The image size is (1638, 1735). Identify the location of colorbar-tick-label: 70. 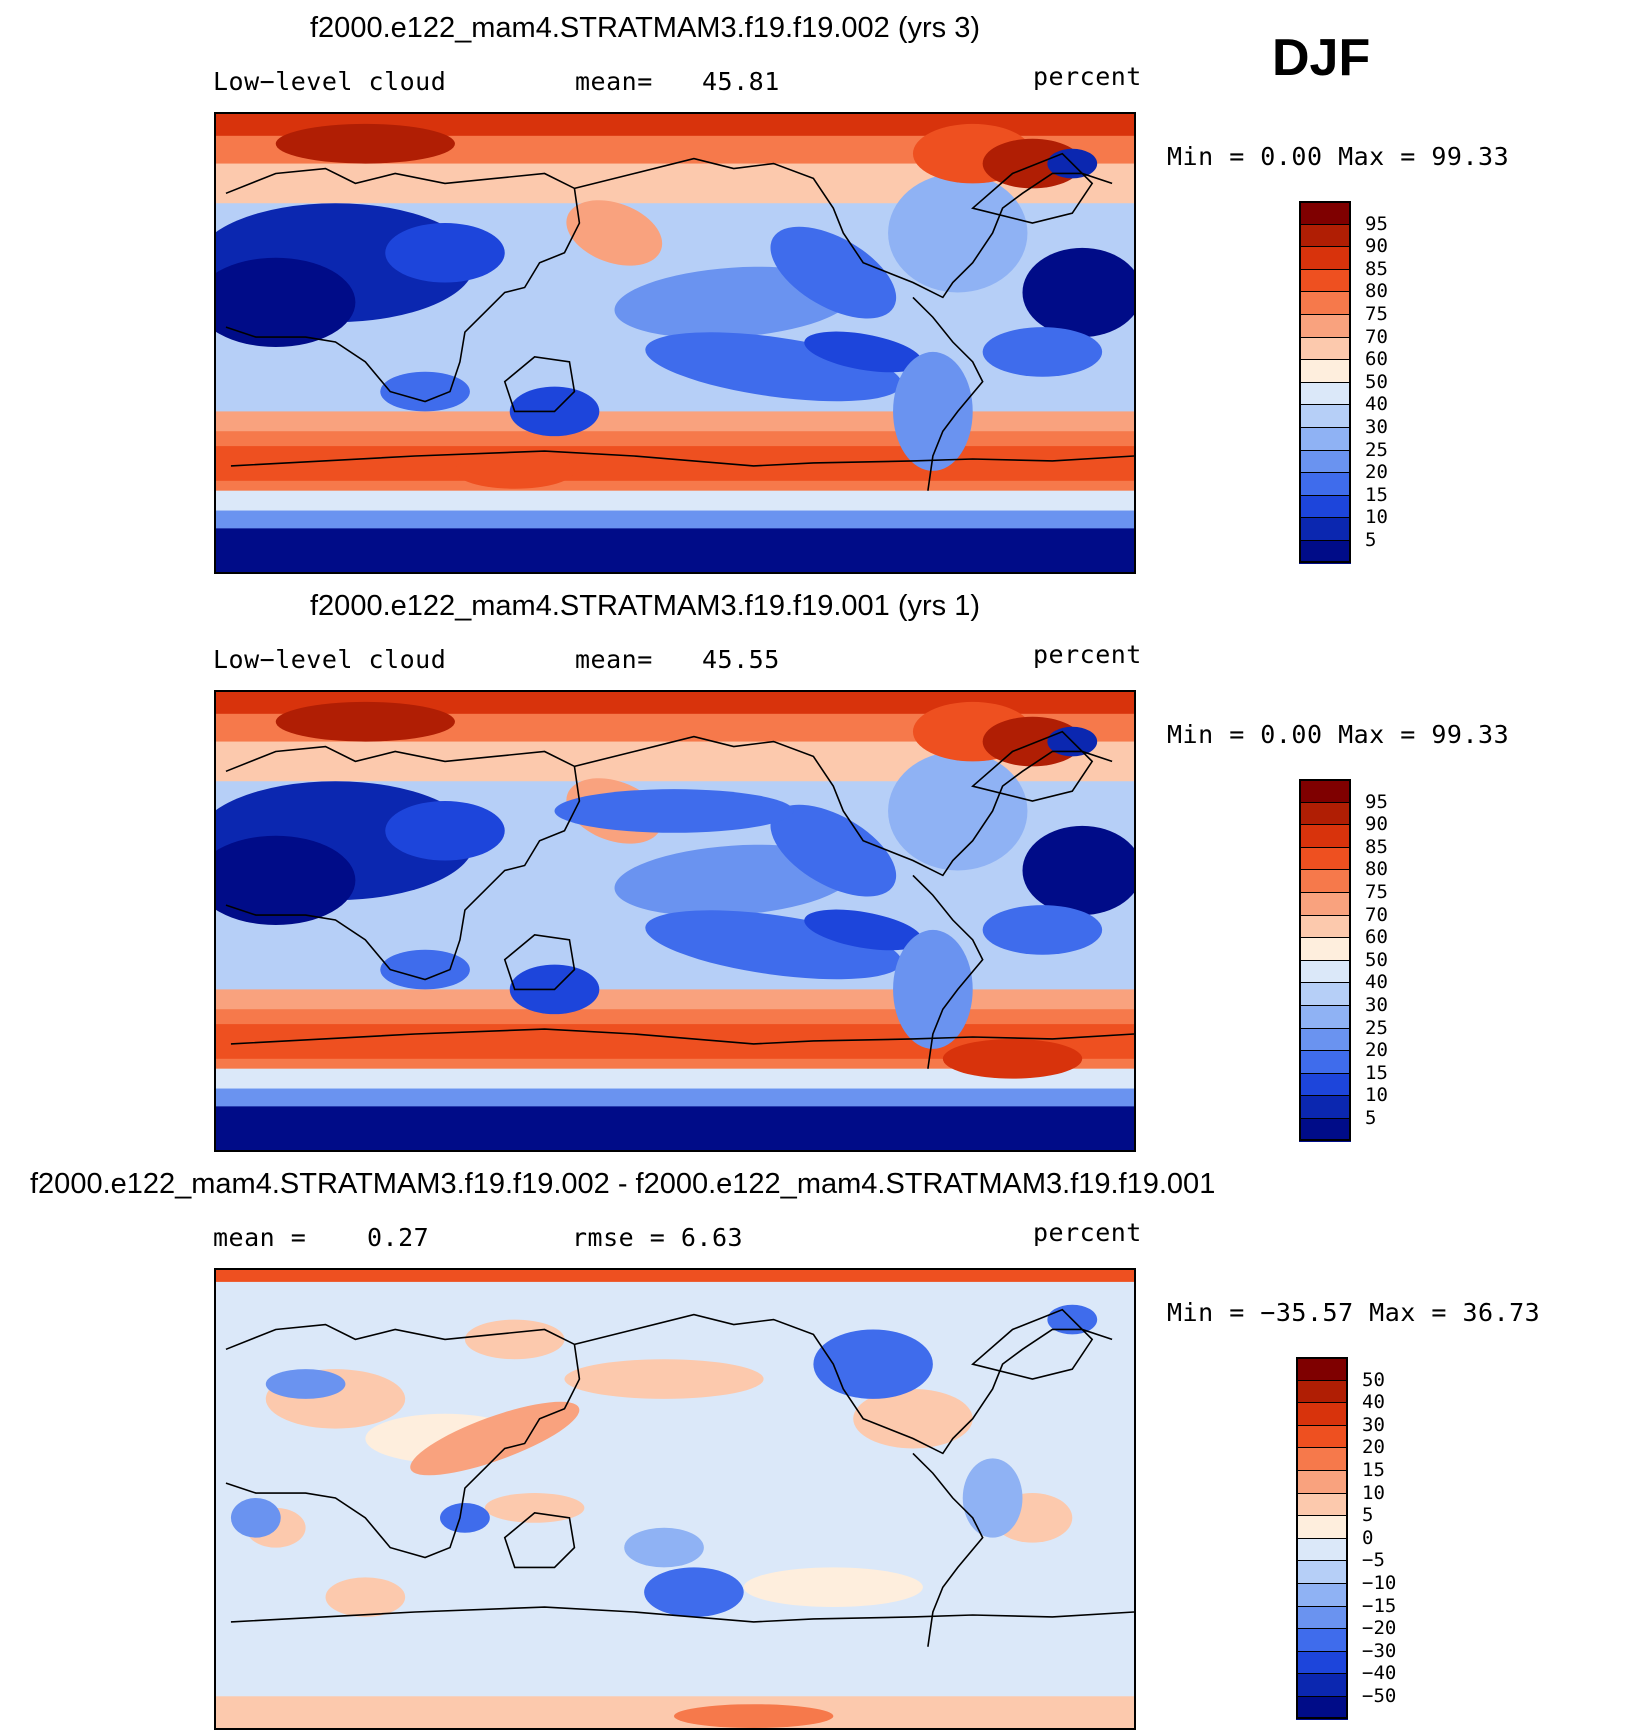
(1376, 914).